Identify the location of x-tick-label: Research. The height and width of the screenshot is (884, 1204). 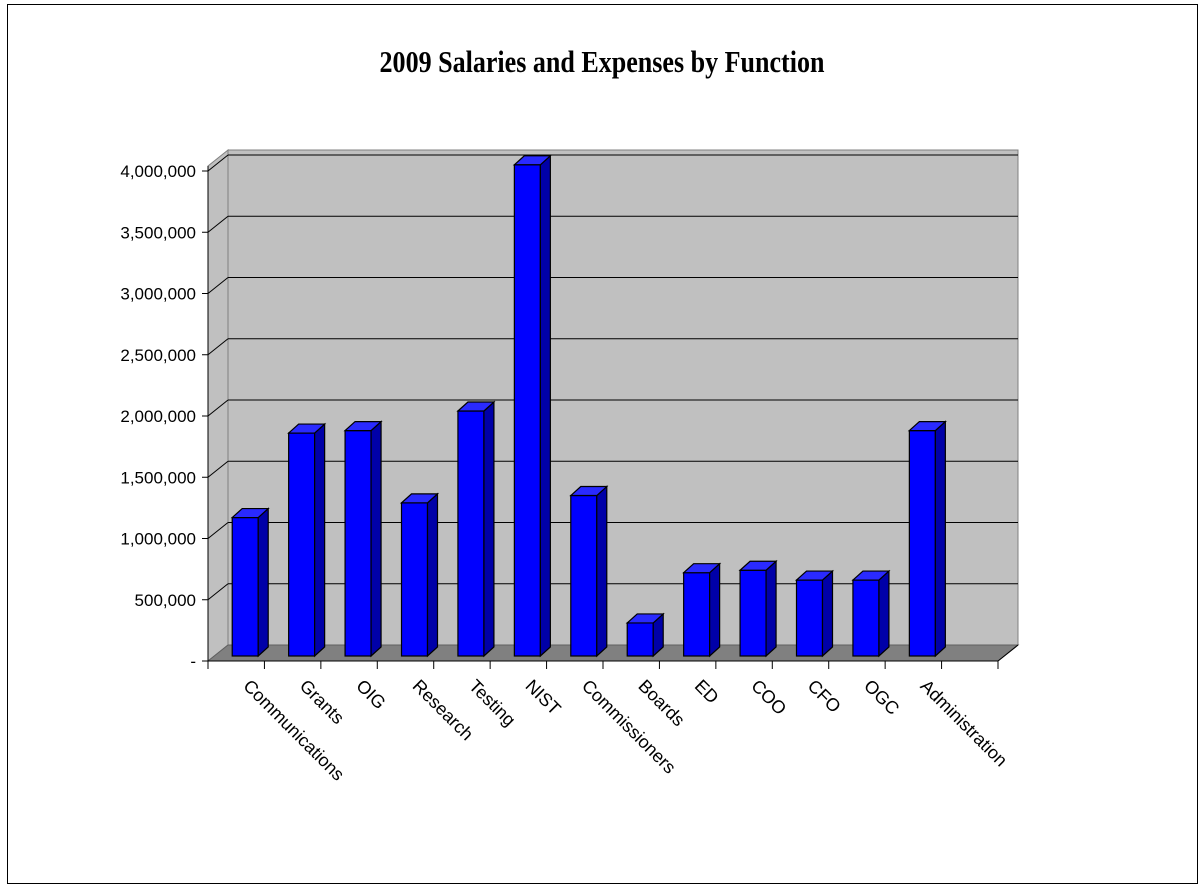
(443, 710).